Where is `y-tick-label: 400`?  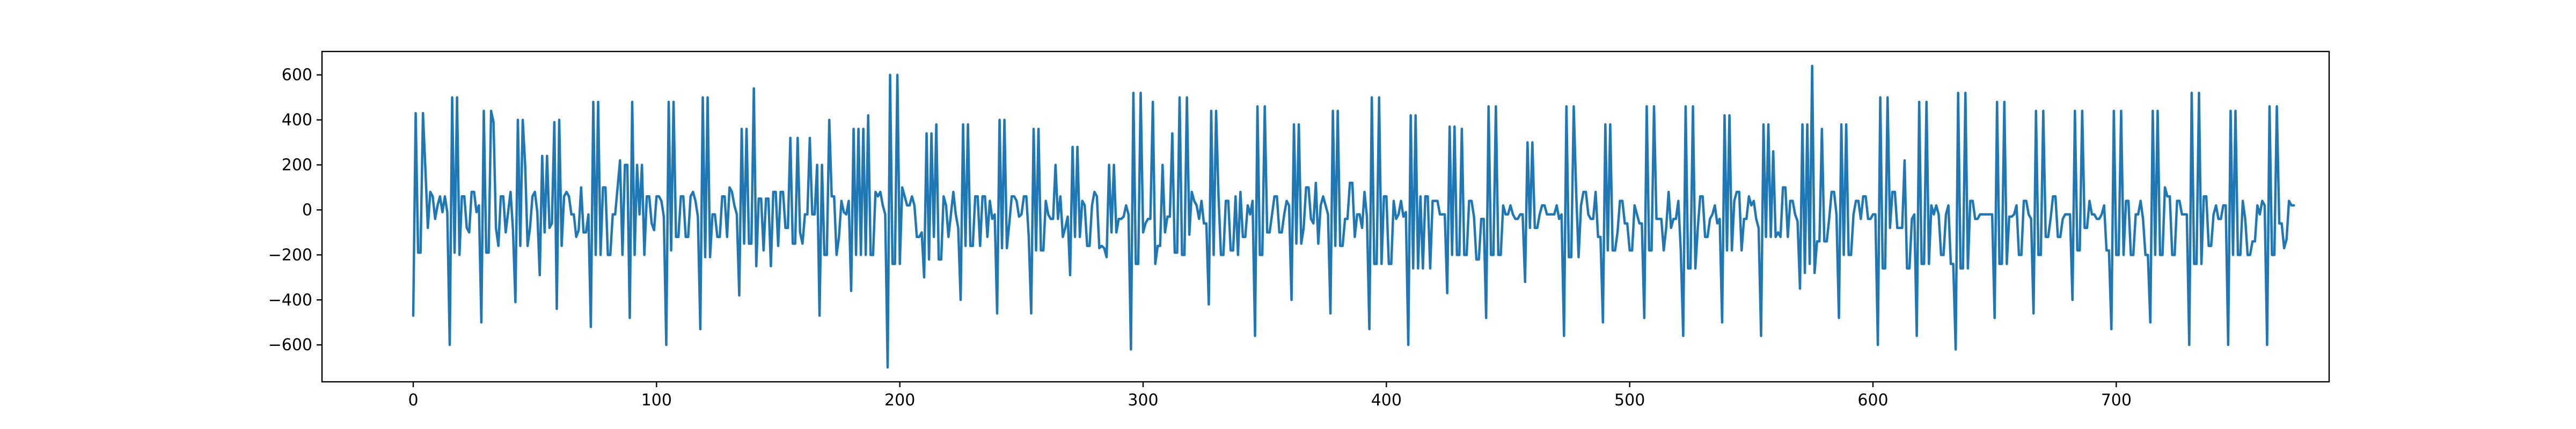 y-tick-label: 400 is located at coordinates (297, 120).